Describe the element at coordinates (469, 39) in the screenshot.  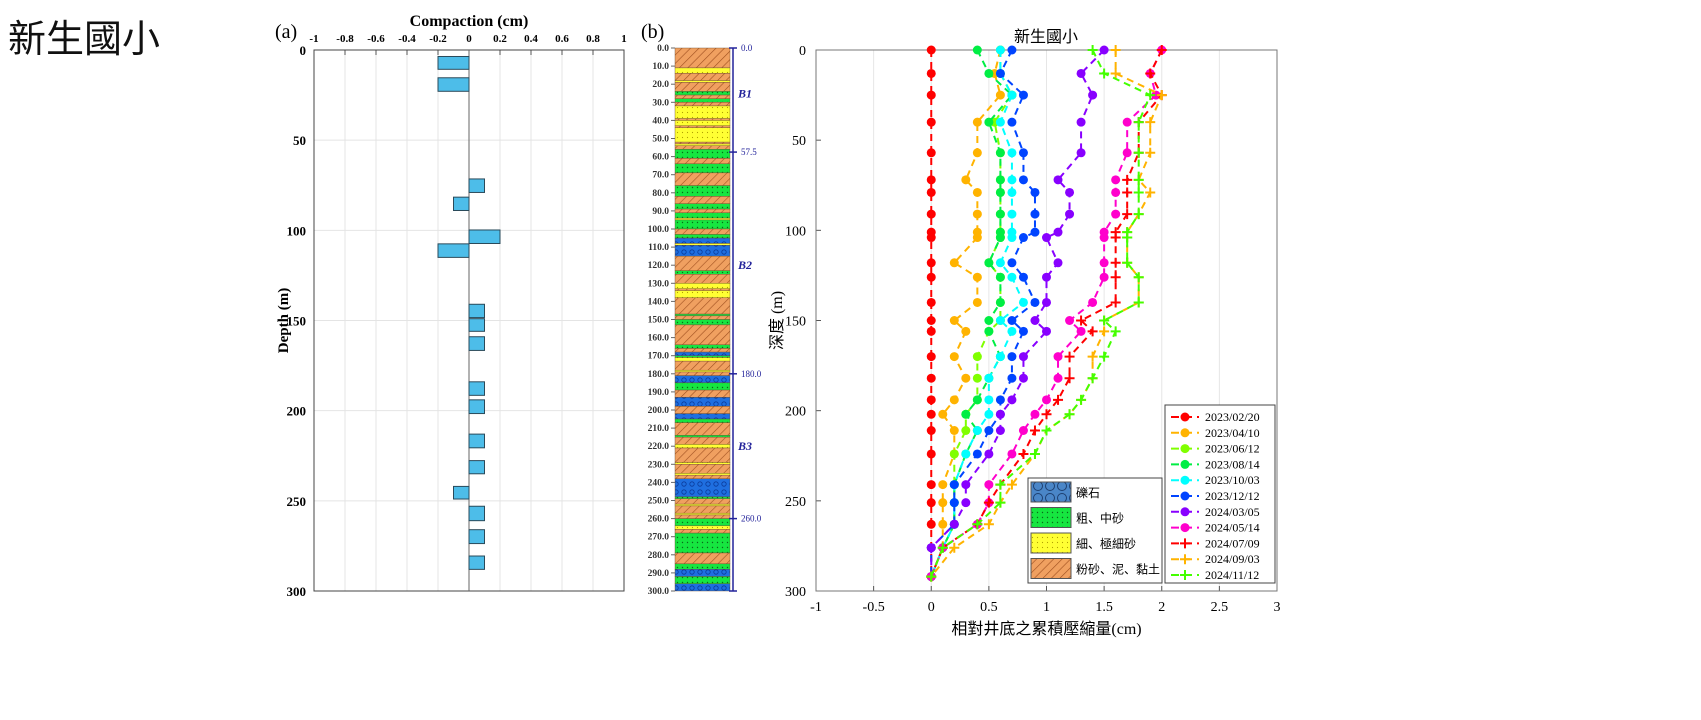
I see `x-tick-label: 0` at that location.